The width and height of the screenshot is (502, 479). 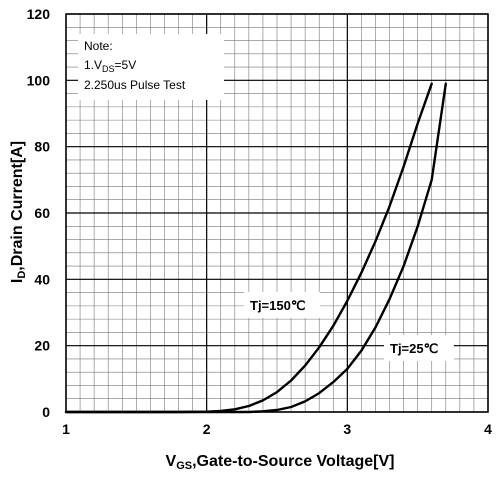 I want to click on series-label-150: Tj=150℃, so click(x=282, y=305).